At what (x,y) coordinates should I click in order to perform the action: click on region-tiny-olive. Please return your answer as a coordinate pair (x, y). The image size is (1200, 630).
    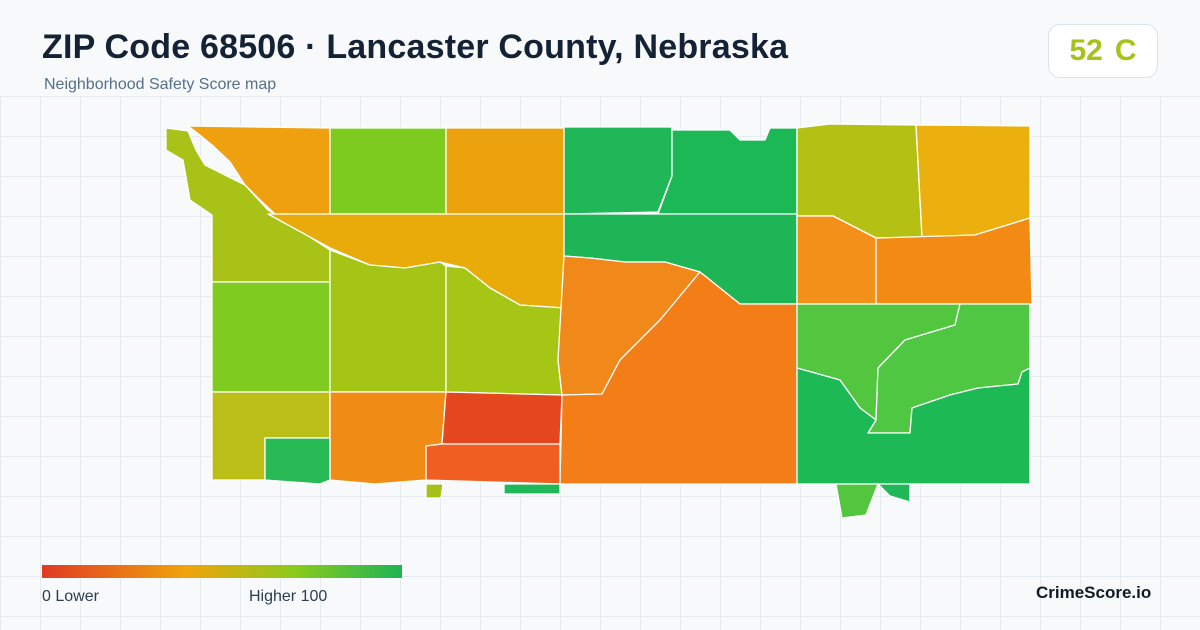
    Looking at the image, I should click on (434, 491).